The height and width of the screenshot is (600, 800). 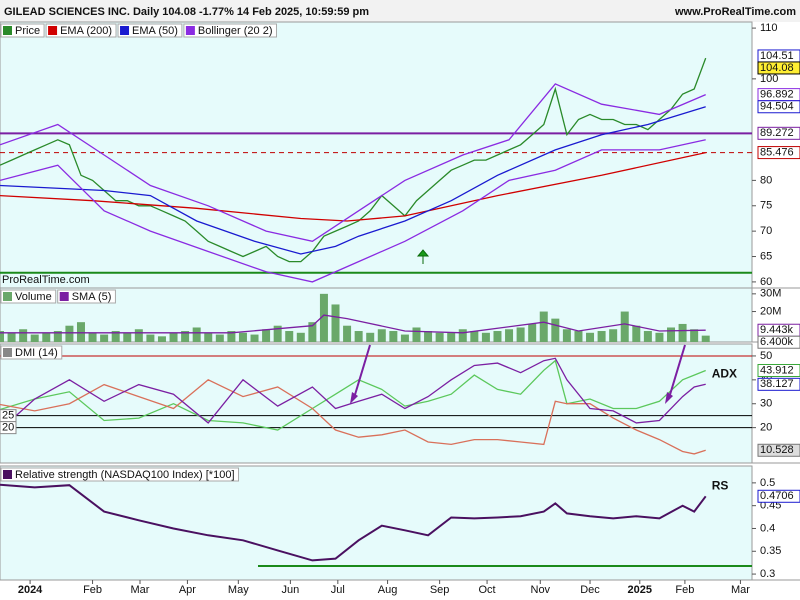 What do you see at coordinates (27, 31) in the screenshot?
I see `legend-label: Price` at bounding box center [27, 31].